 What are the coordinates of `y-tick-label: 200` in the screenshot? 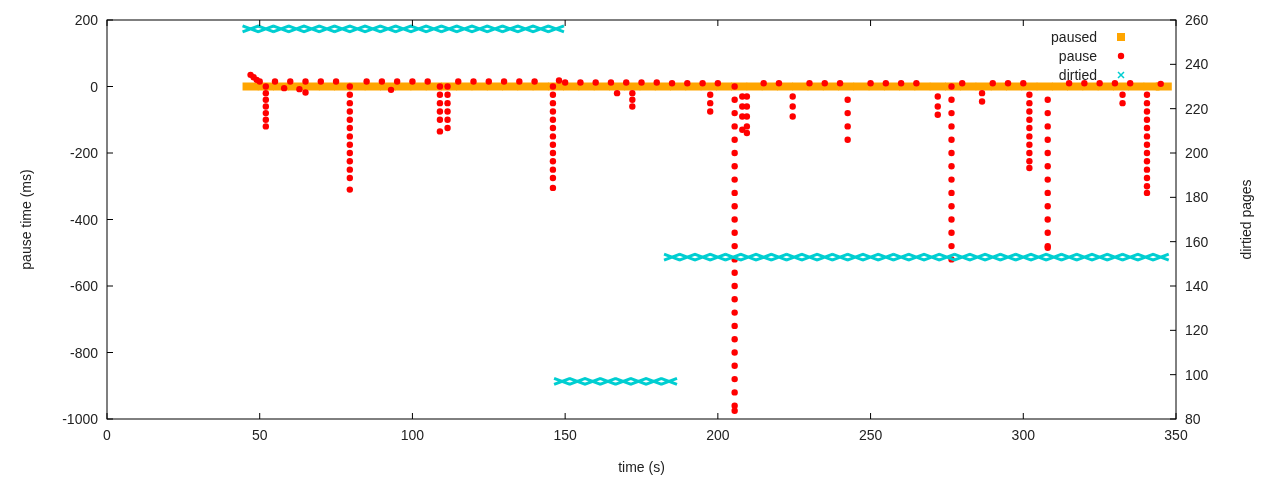 It's located at (86, 20).